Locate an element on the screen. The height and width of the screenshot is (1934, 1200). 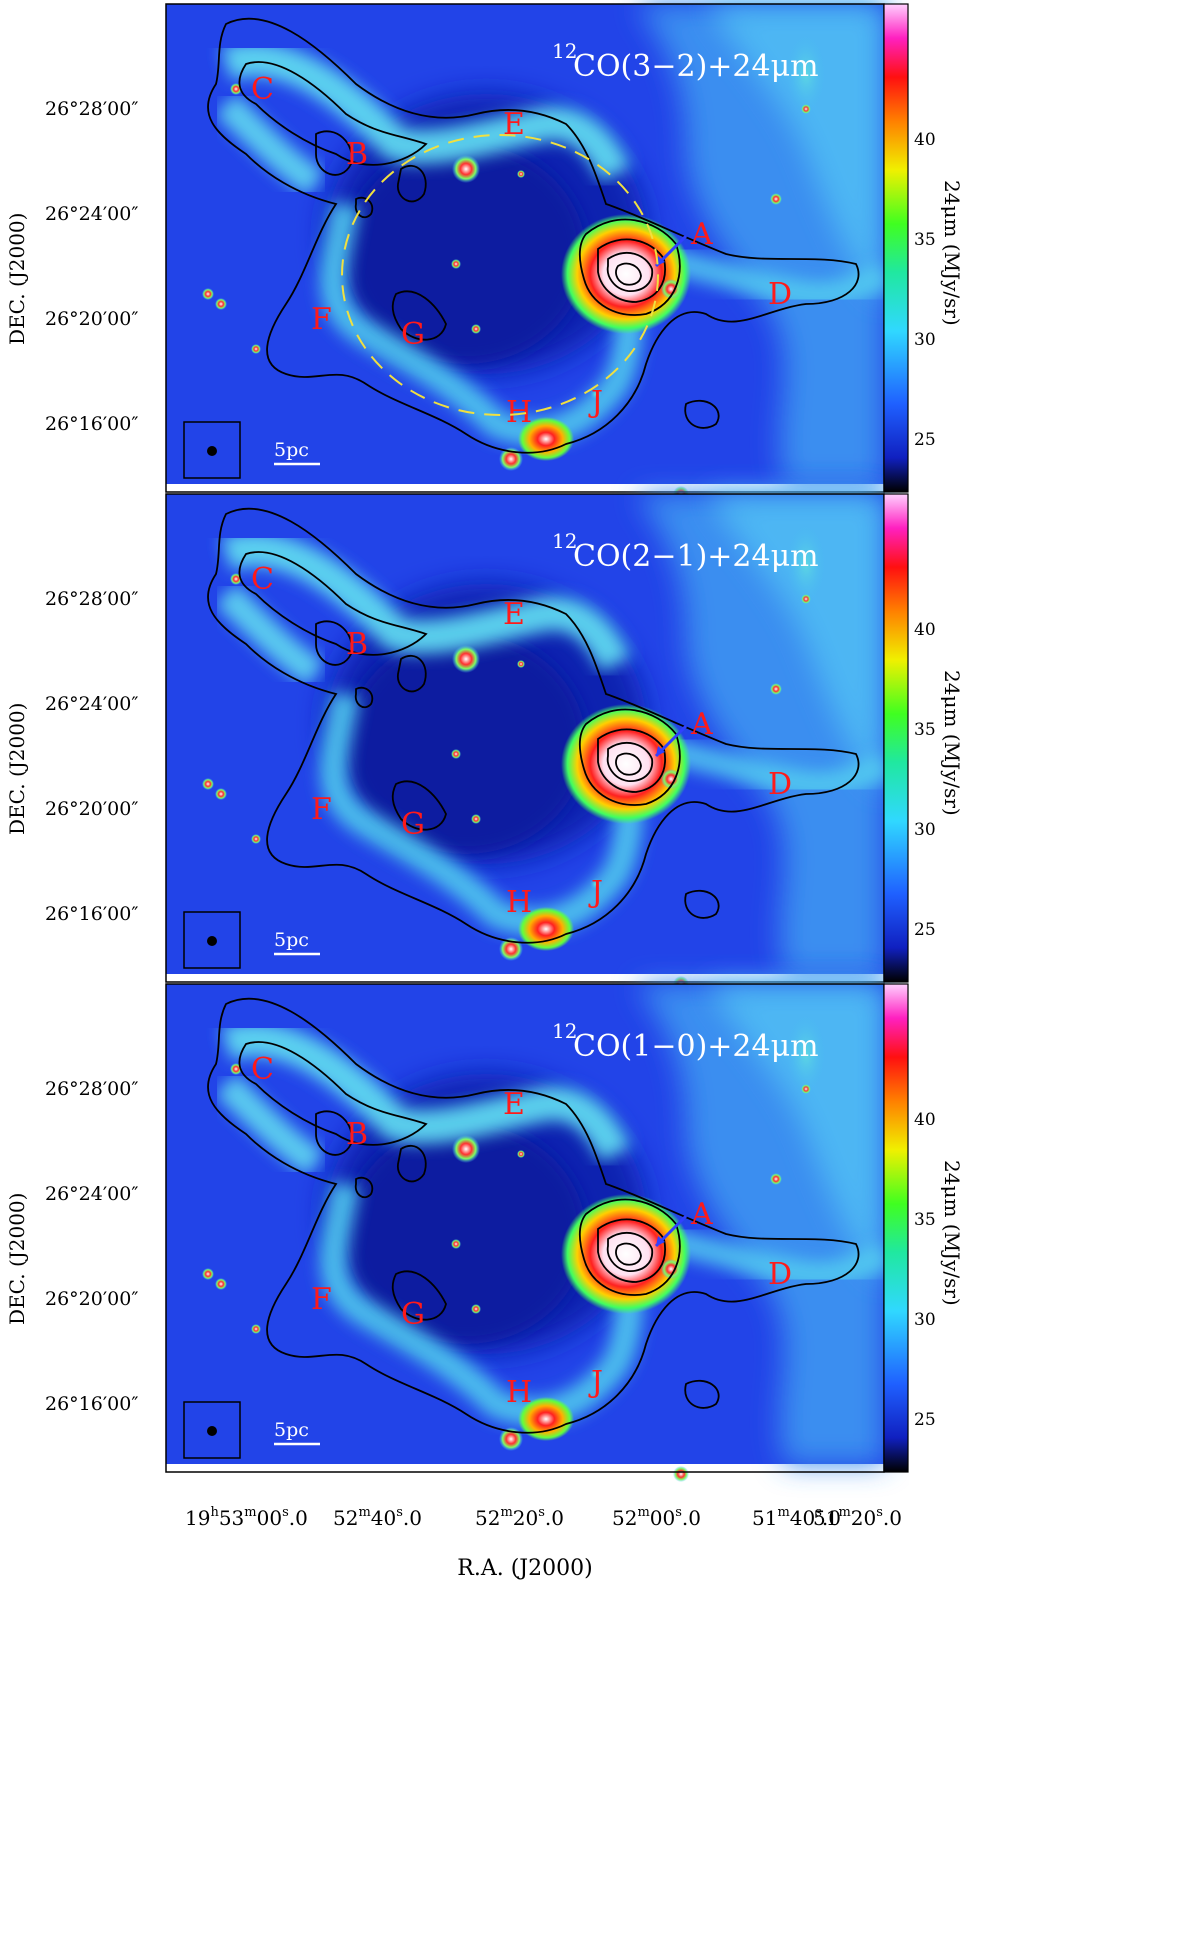
panel1-scale-label: 5pc is located at coordinates (291, 450).